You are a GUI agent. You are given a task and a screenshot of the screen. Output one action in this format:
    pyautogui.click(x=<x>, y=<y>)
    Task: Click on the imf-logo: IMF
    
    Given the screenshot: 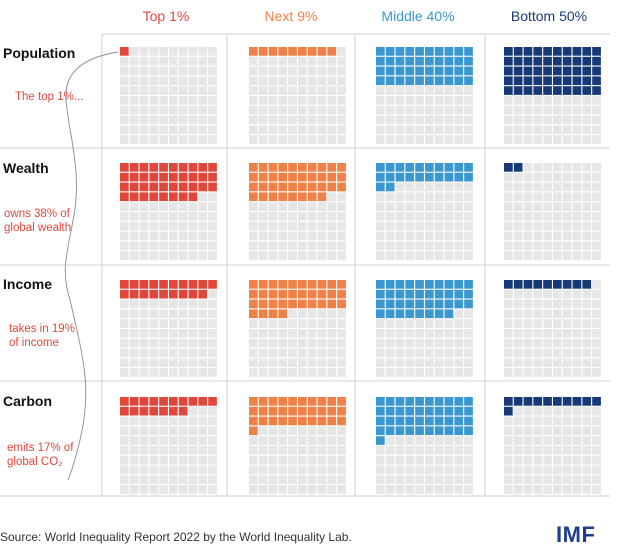 What is the action you would take?
    pyautogui.click(x=576, y=534)
    